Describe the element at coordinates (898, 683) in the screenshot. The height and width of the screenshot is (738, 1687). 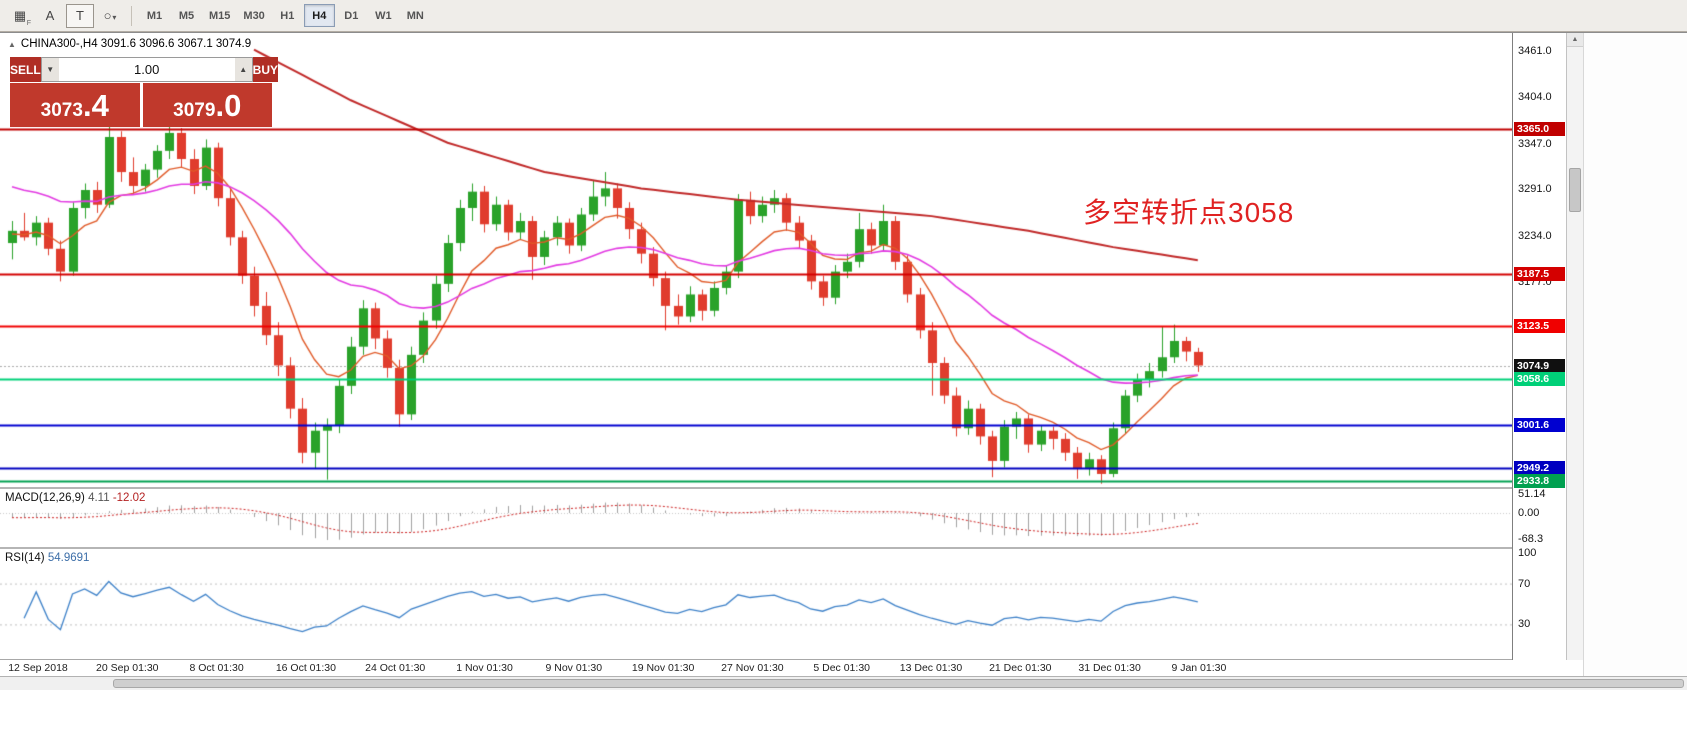
I see `horizontal-scroll-thumb` at that location.